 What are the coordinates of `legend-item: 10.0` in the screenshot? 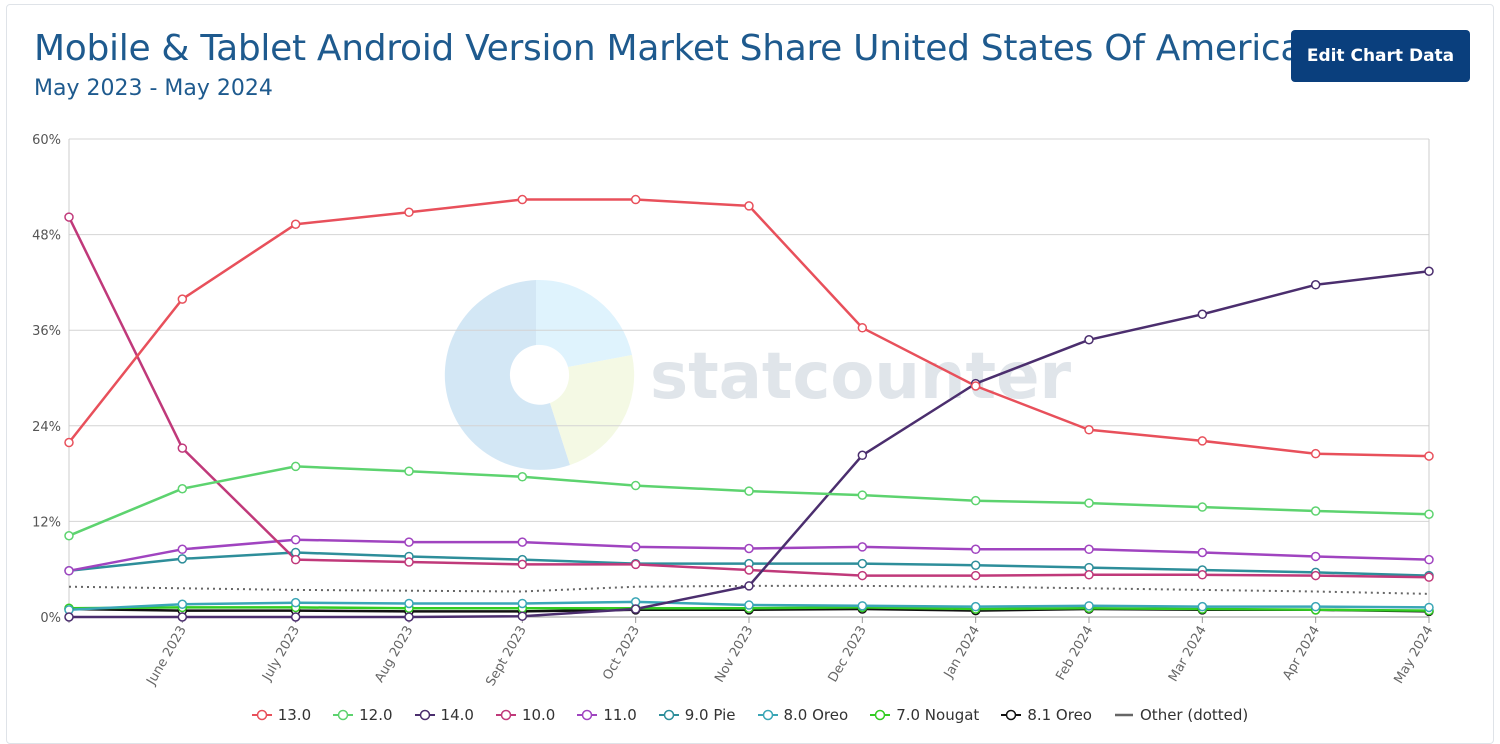 It's located at (525, 715).